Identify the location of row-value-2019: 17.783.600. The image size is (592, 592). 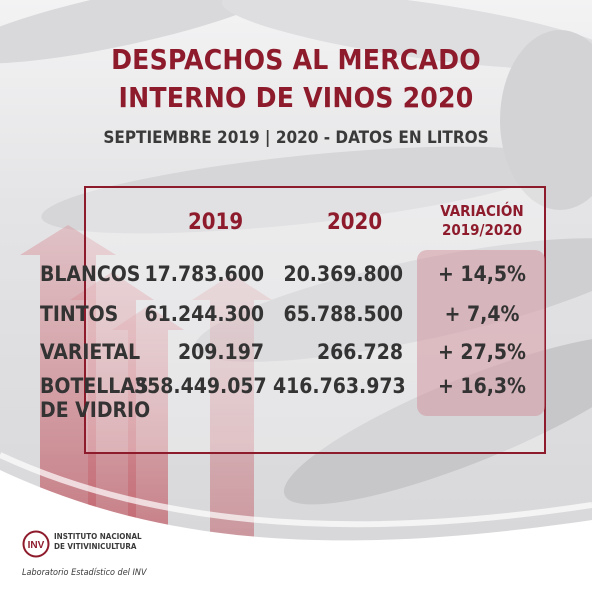
(204, 274).